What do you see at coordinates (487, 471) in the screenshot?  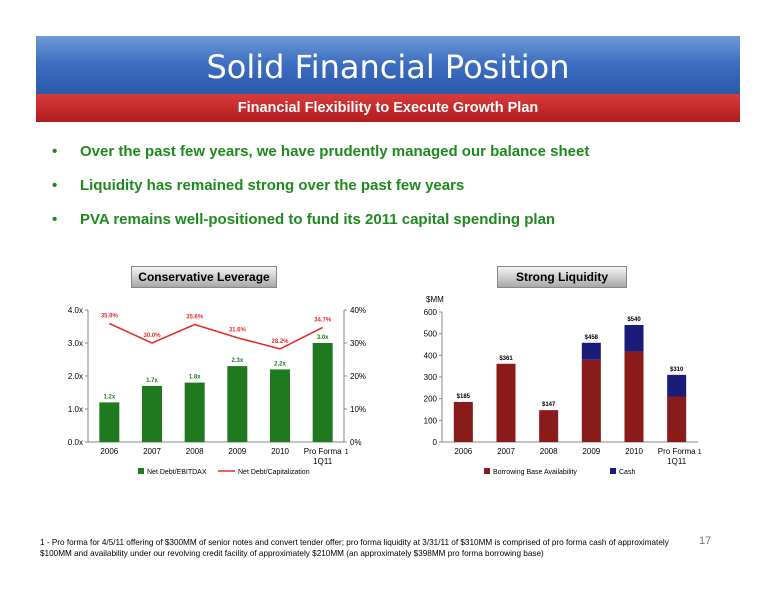 I see `legend-swatch-borrowing-base` at bounding box center [487, 471].